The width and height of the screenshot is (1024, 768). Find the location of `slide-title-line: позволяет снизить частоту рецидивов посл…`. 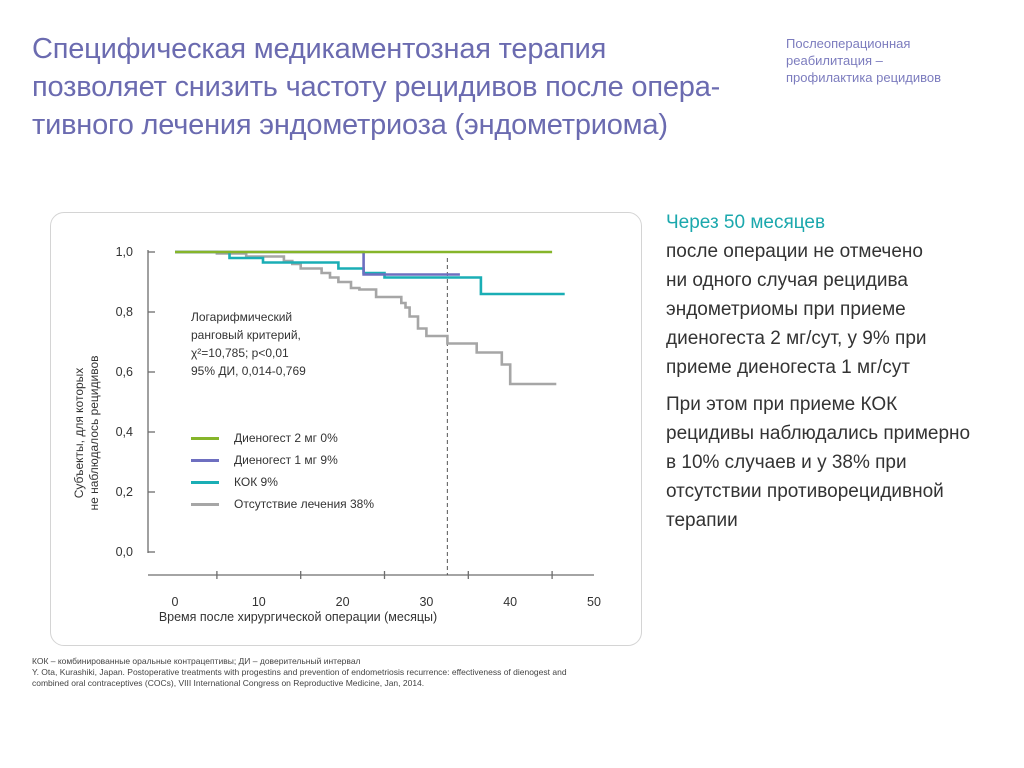

slide-title-line: позволяет снизить частоту рецидивов посл… is located at coordinates (376, 87).